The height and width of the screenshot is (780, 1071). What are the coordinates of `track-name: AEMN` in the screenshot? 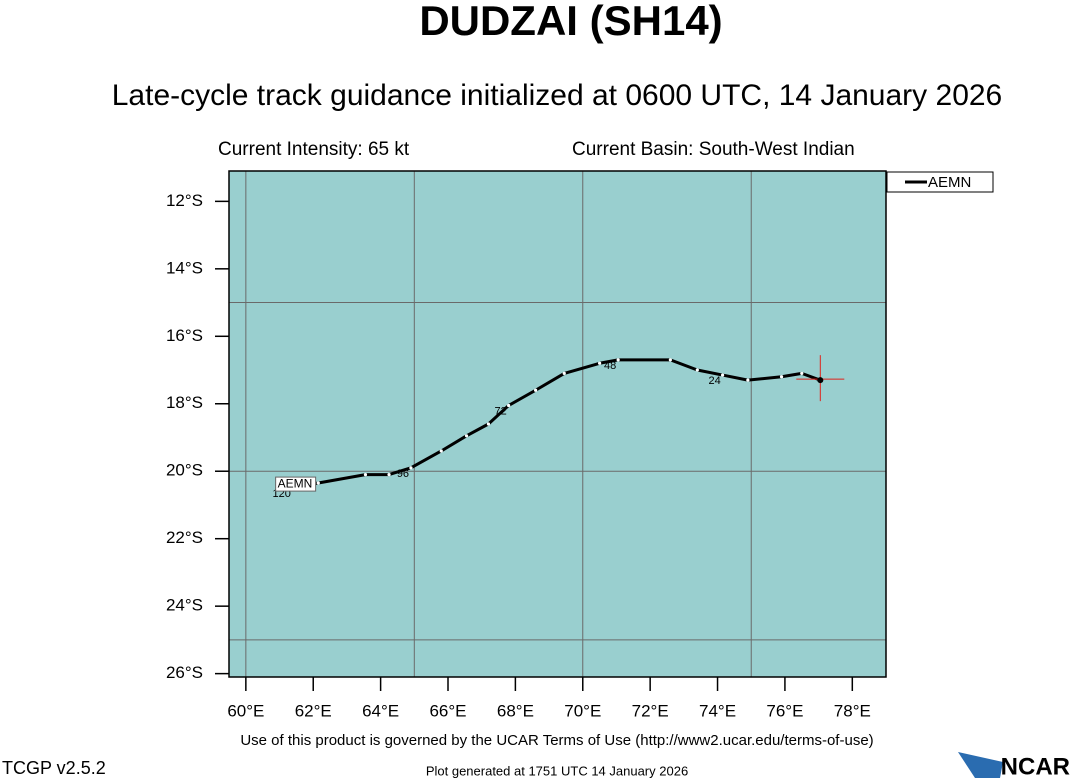 It's located at (295, 483).